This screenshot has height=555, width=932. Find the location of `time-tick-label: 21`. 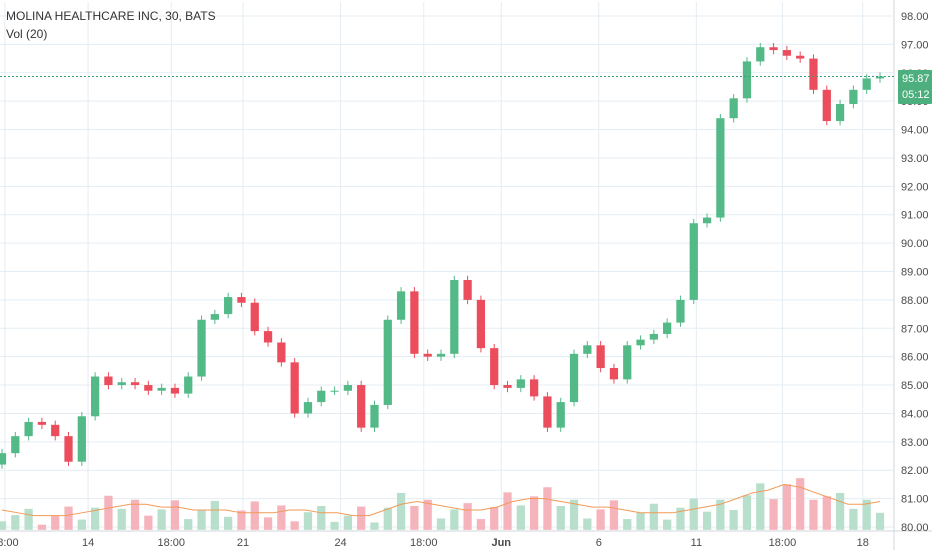

time-tick-label: 21 is located at coordinates (243, 543).